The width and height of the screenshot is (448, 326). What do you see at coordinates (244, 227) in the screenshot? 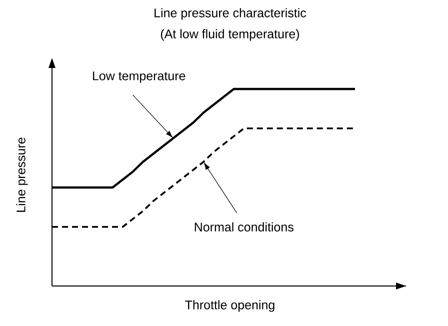
I see `annotation: Normal conditions` at bounding box center [244, 227].